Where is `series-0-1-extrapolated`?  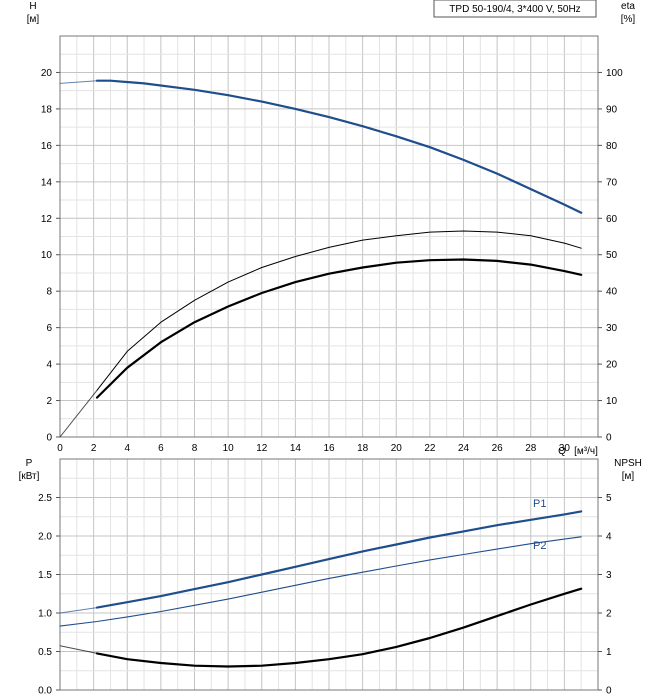 series-0-1-extrapolated is located at coordinates (78, 413).